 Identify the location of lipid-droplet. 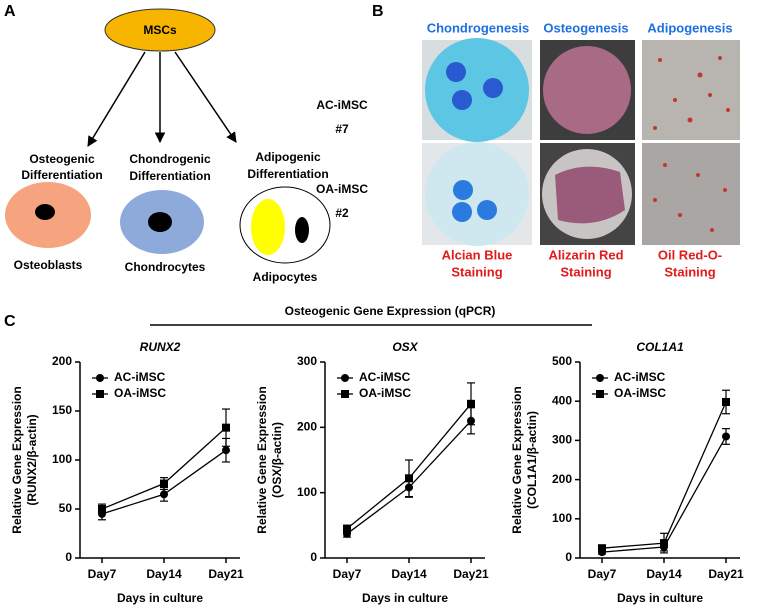
(268, 227).